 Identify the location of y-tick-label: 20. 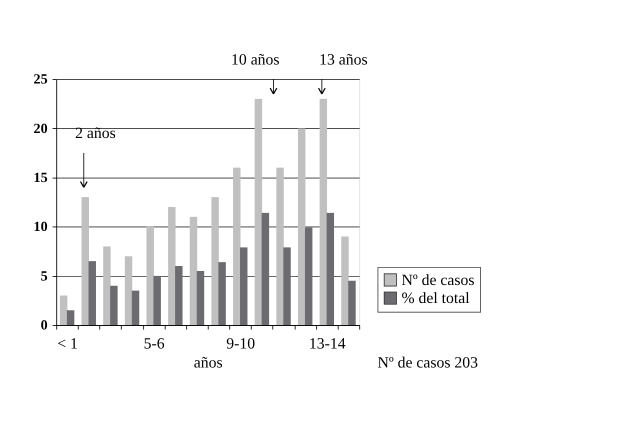
(41, 128).